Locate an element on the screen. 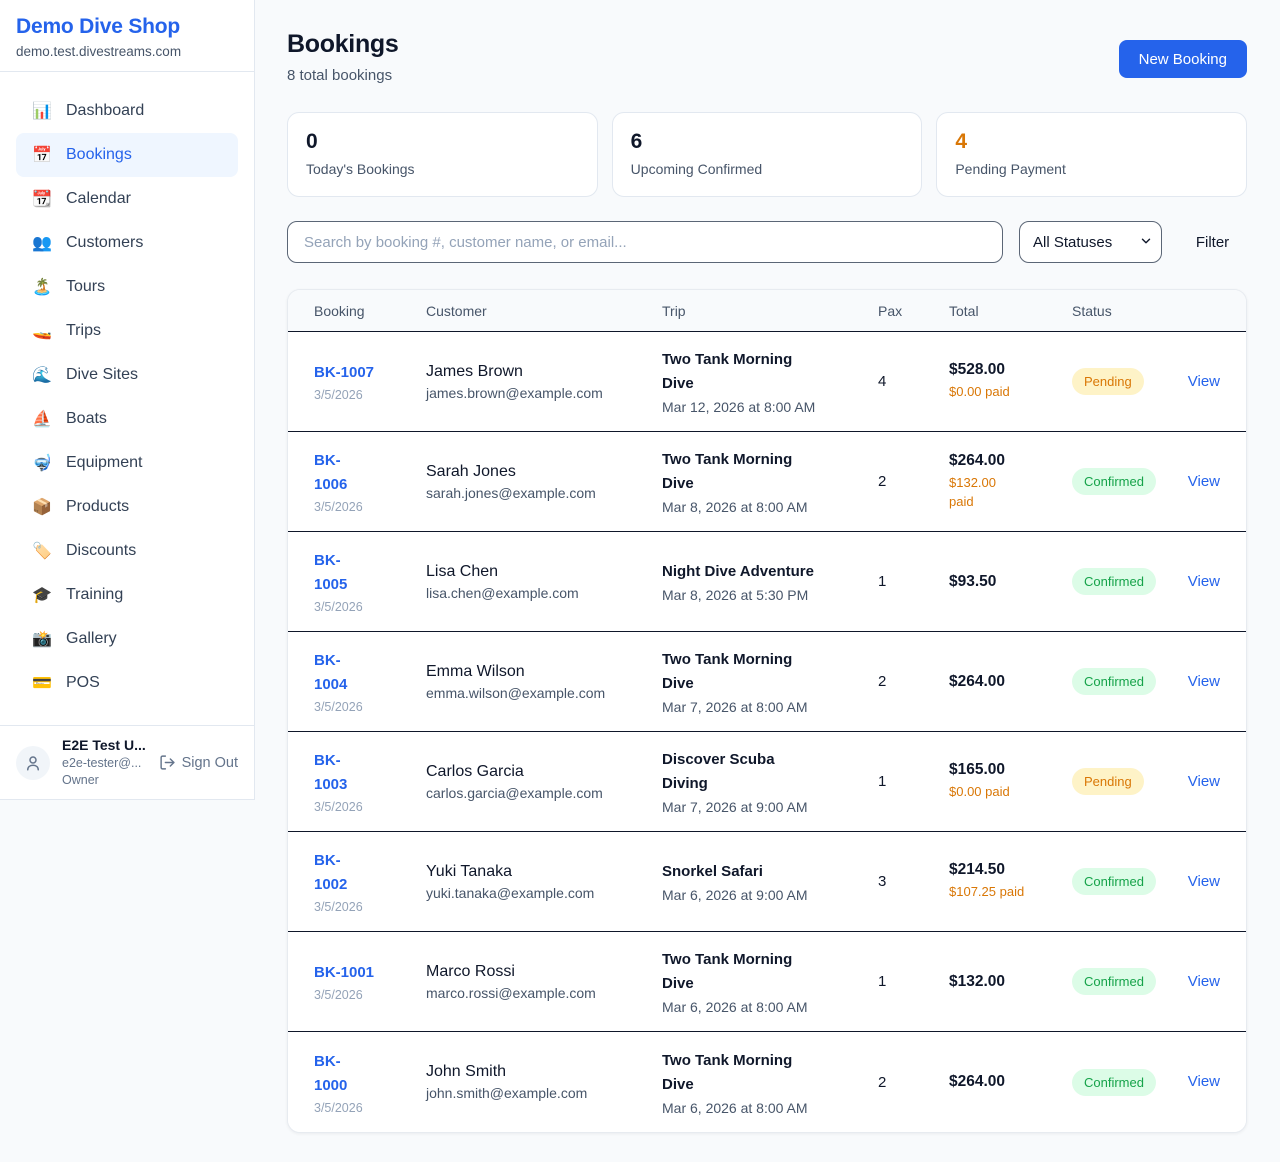  total-amount: $264.00 is located at coordinates (977, 1081).